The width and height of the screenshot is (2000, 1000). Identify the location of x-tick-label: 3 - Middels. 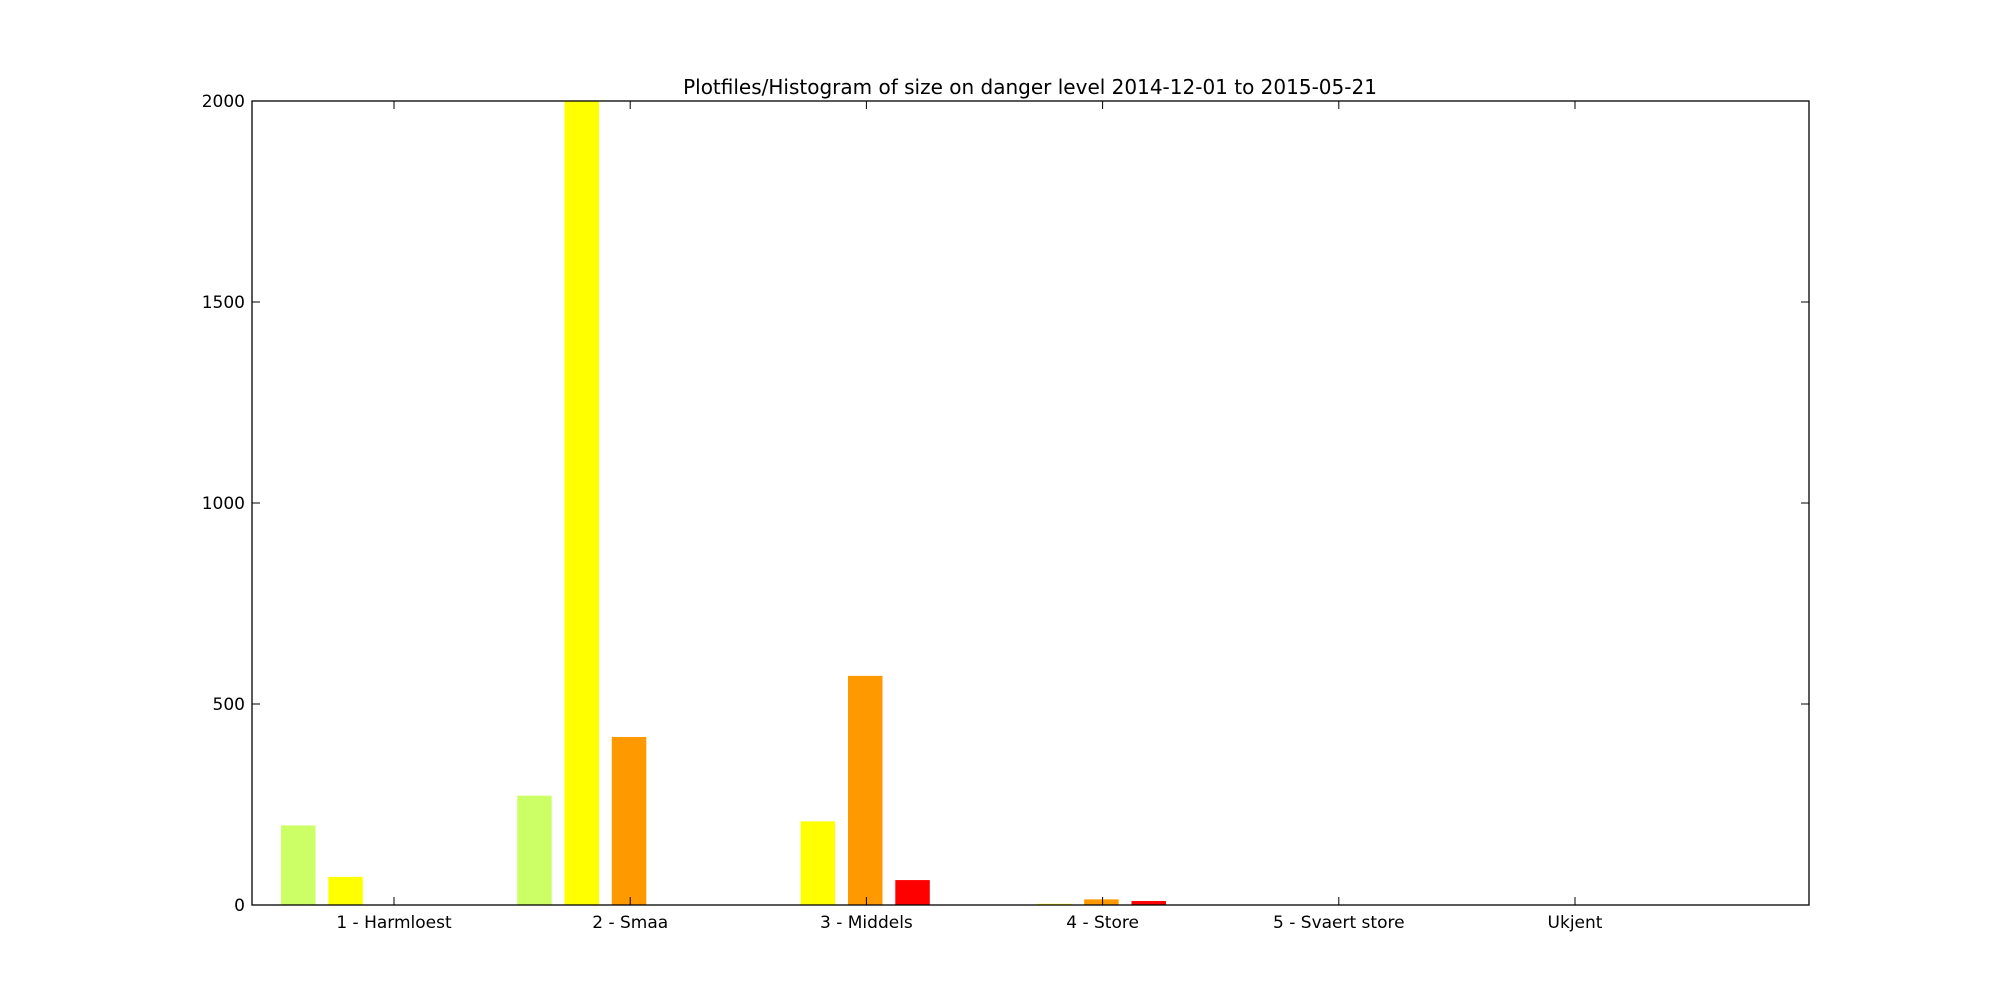
(866, 923).